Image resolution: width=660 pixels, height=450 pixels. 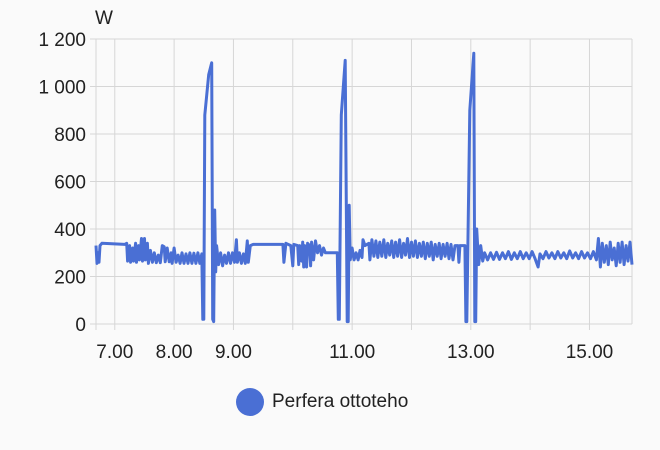 What do you see at coordinates (250, 402) in the screenshot?
I see `legend-color-dot` at bounding box center [250, 402].